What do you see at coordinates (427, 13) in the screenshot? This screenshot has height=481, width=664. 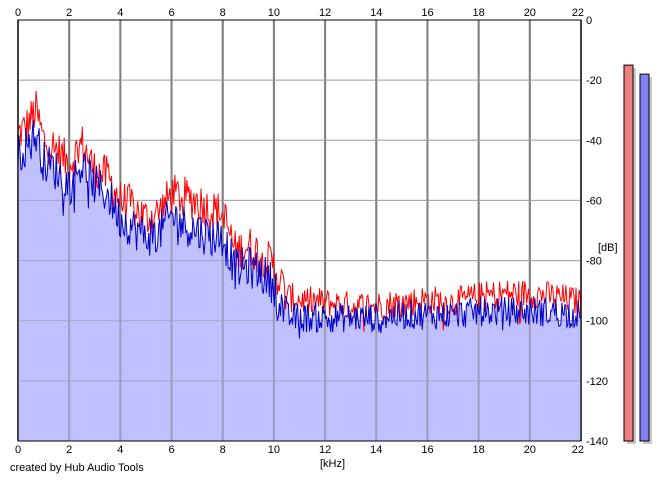 I see `x-tick-label-top: 16` at bounding box center [427, 13].